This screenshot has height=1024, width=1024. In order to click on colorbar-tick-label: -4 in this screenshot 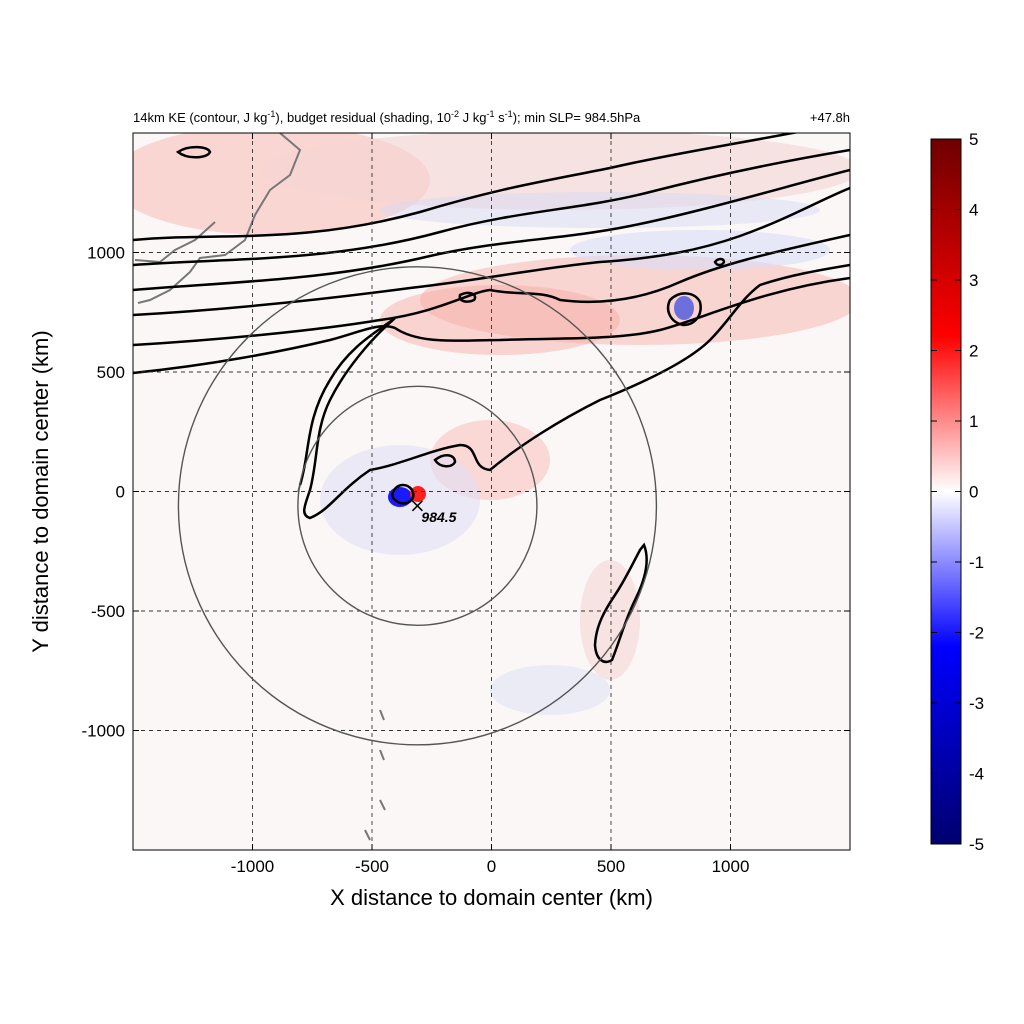, I will do `click(976, 774)`.